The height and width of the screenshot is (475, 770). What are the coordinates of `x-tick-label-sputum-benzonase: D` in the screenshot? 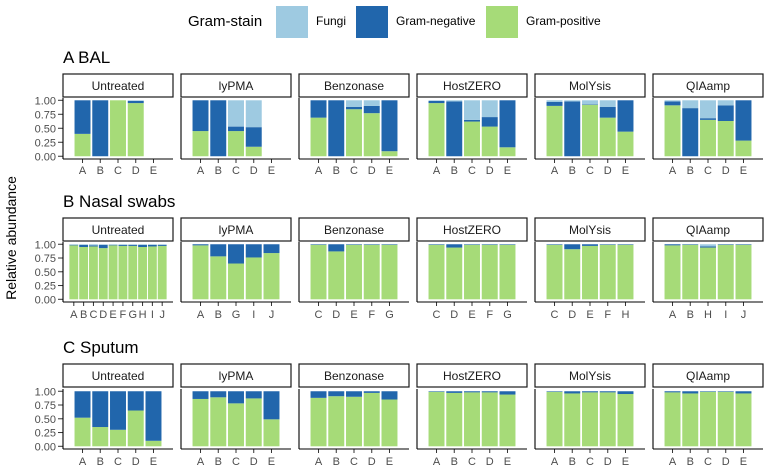 It's located at (372, 462).